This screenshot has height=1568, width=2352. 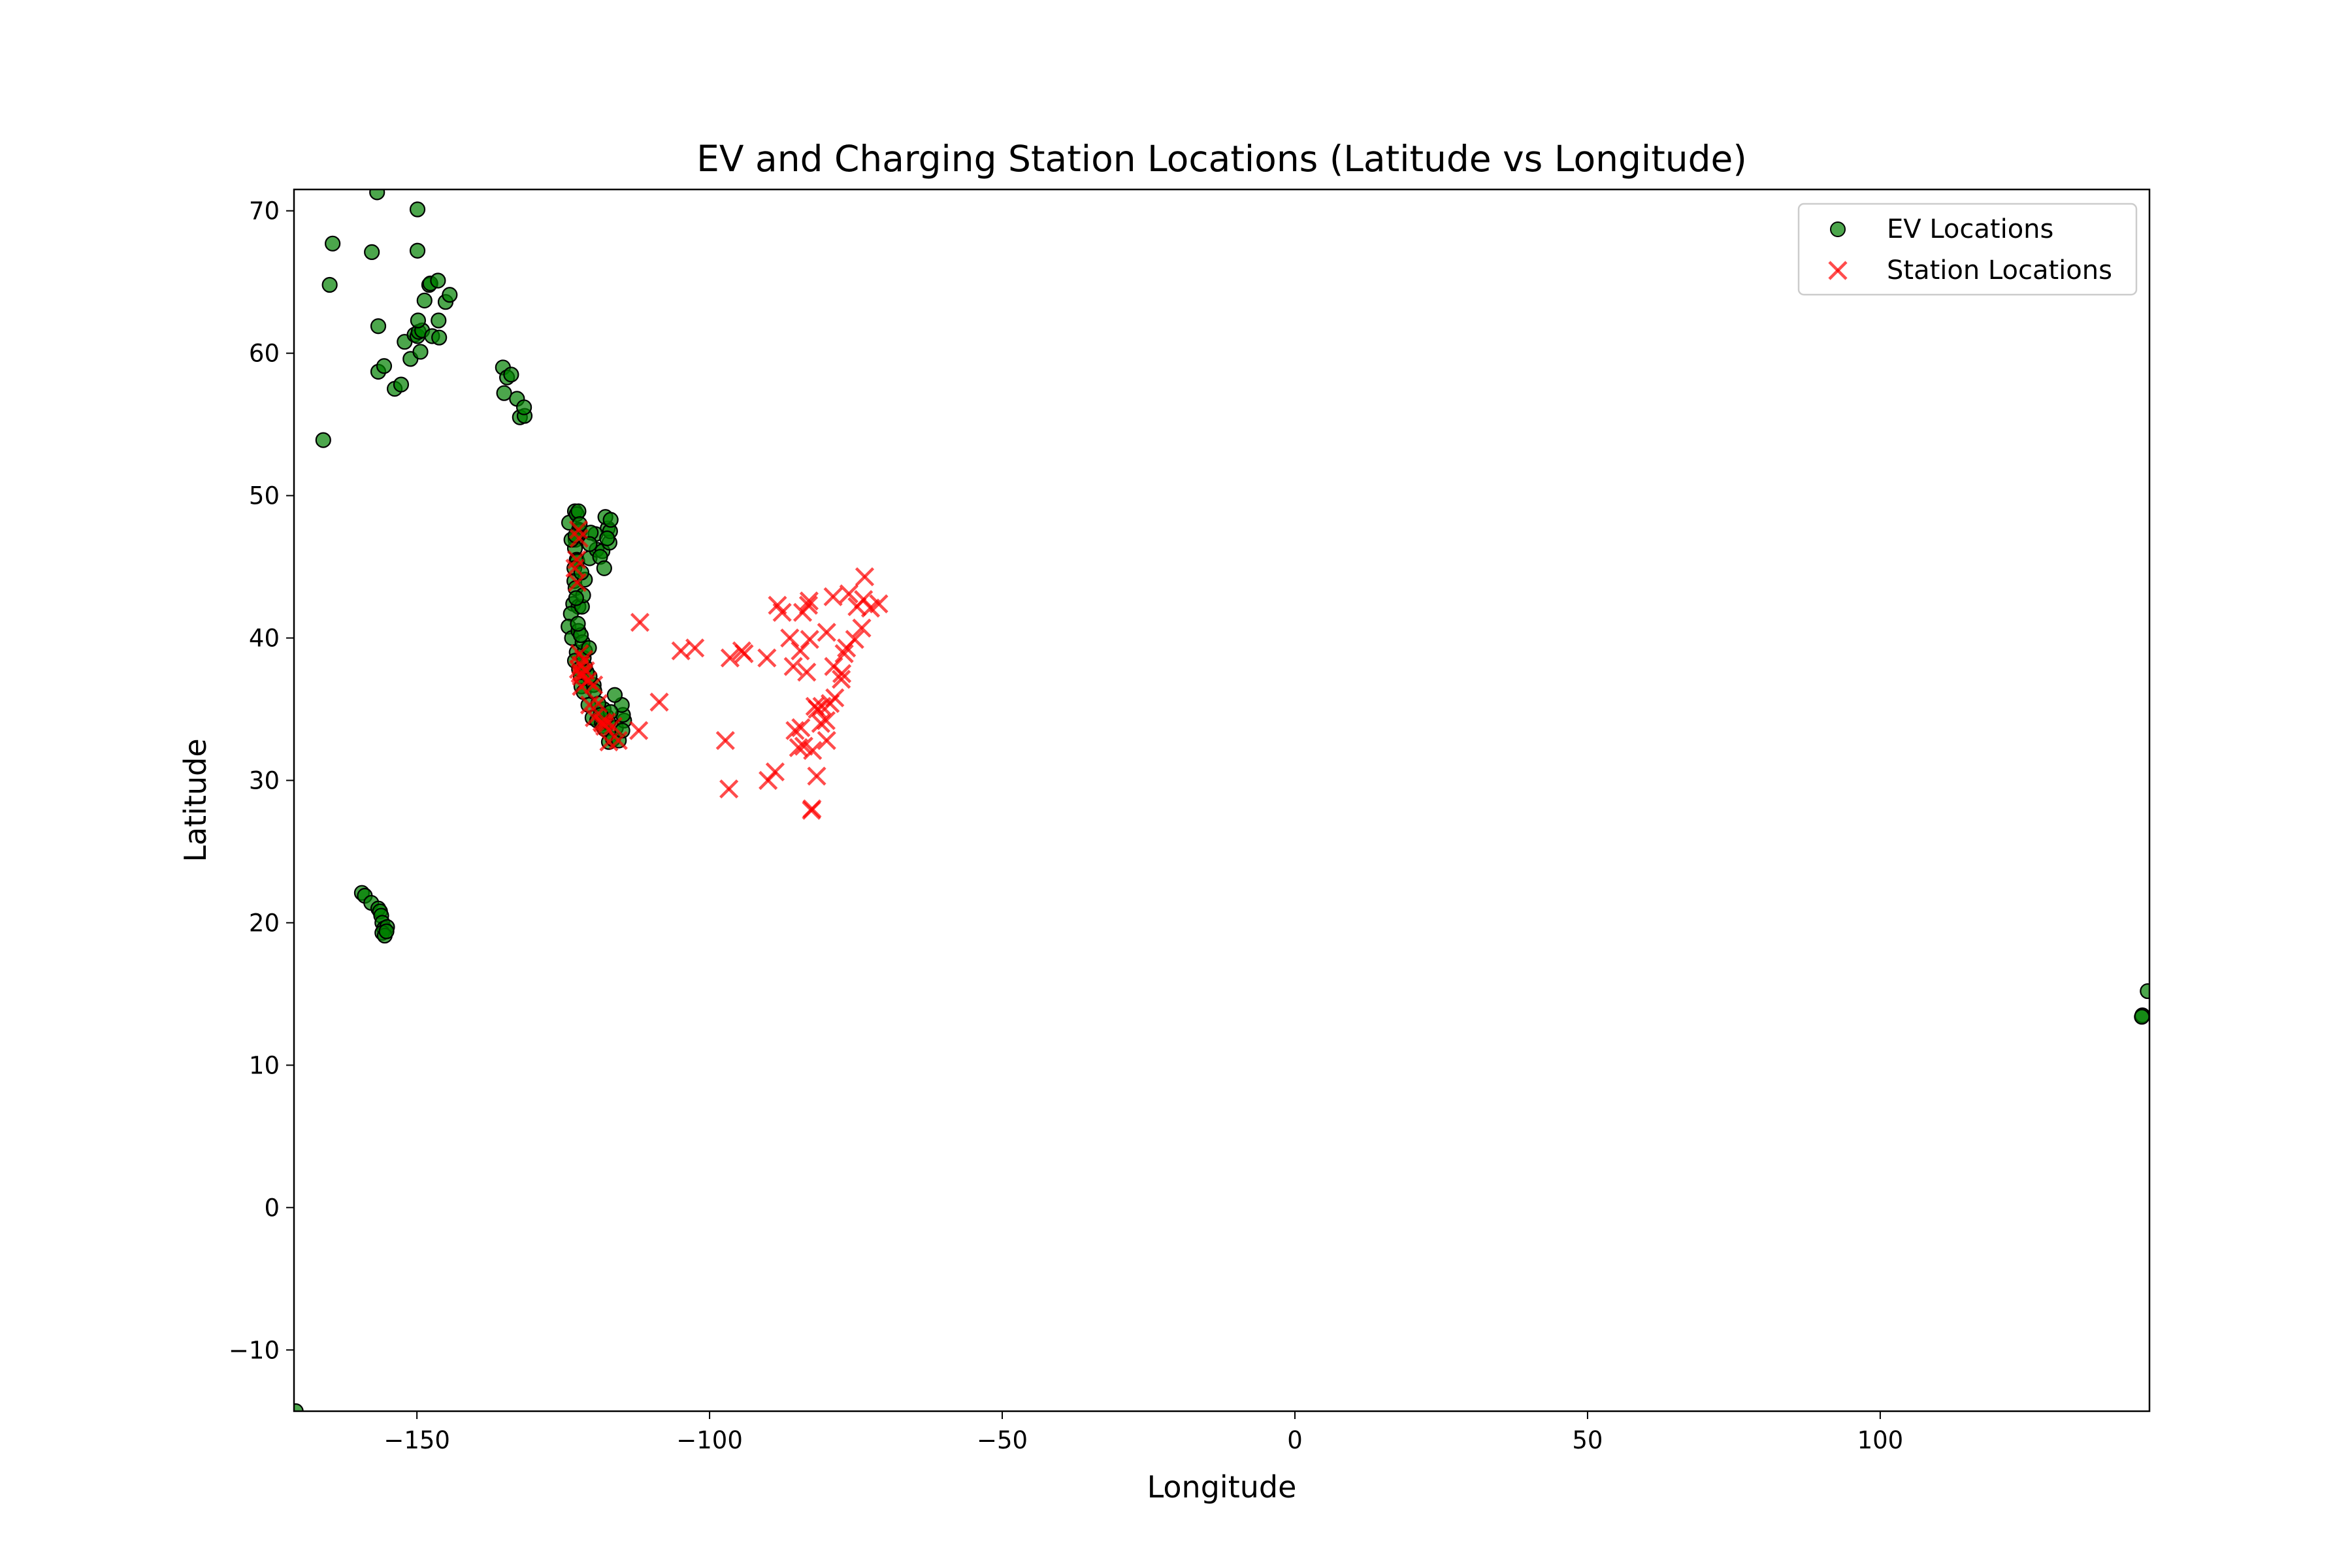 What do you see at coordinates (264, 496) in the screenshot?
I see `y-tick-label: 50` at bounding box center [264, 496].